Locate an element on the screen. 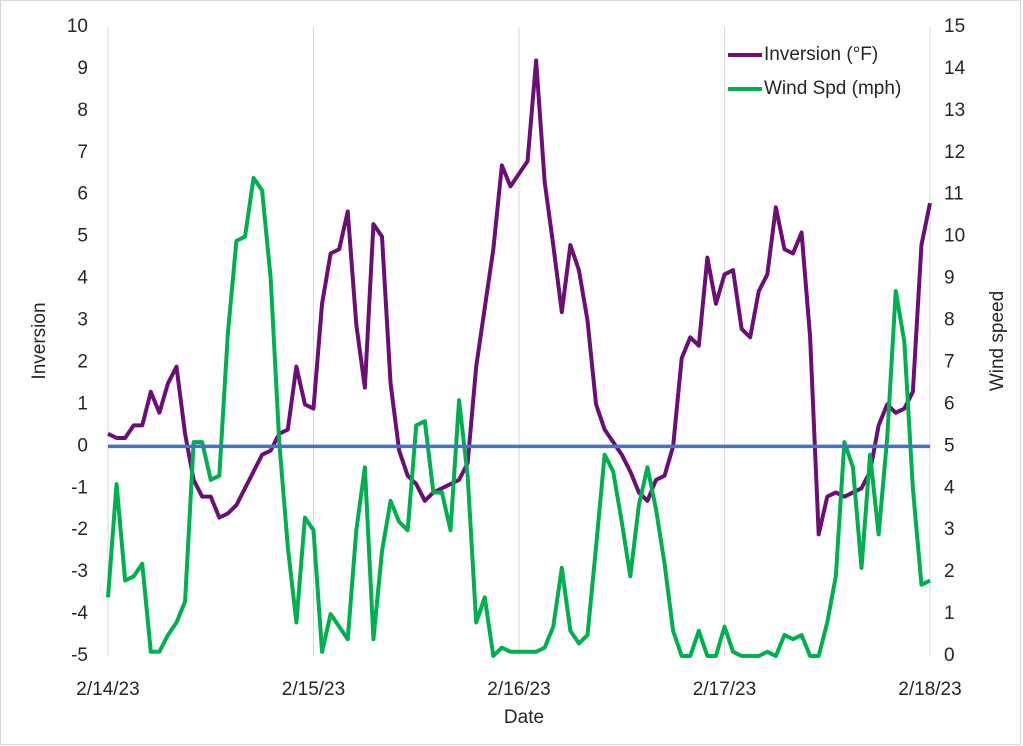  y2-tick-label: 10 is located at coordinates (954, 236).